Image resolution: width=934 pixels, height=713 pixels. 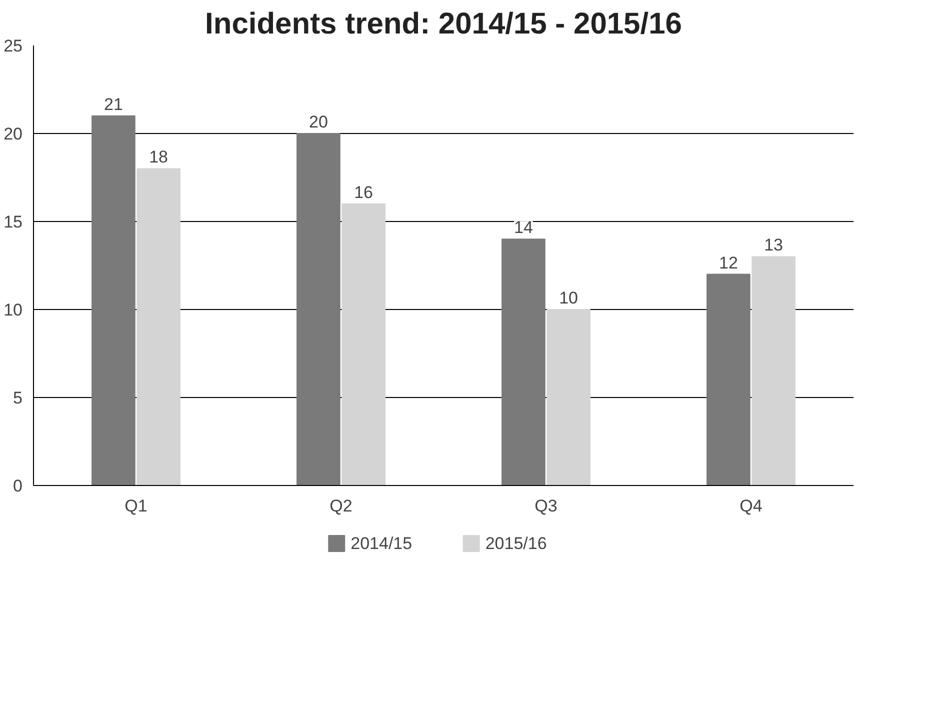 What do you see at coordinates (341, 506) in the screenshot?
I see `x-tick-label: Q2` at bounding box center [341, 506].